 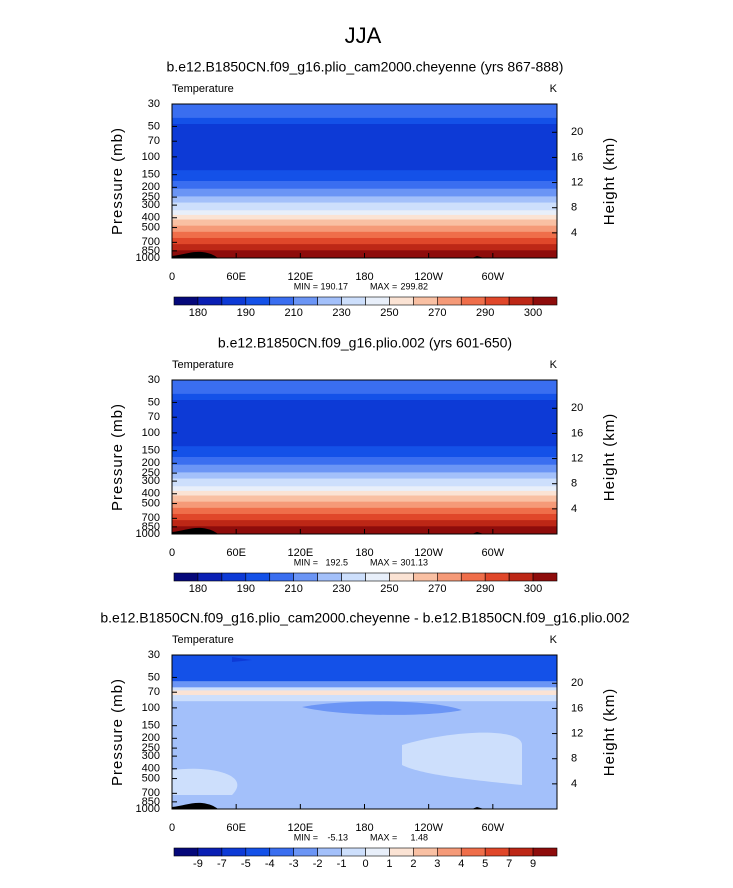 I want to click on y-tick-label: 700, so click(x=151, y=518).